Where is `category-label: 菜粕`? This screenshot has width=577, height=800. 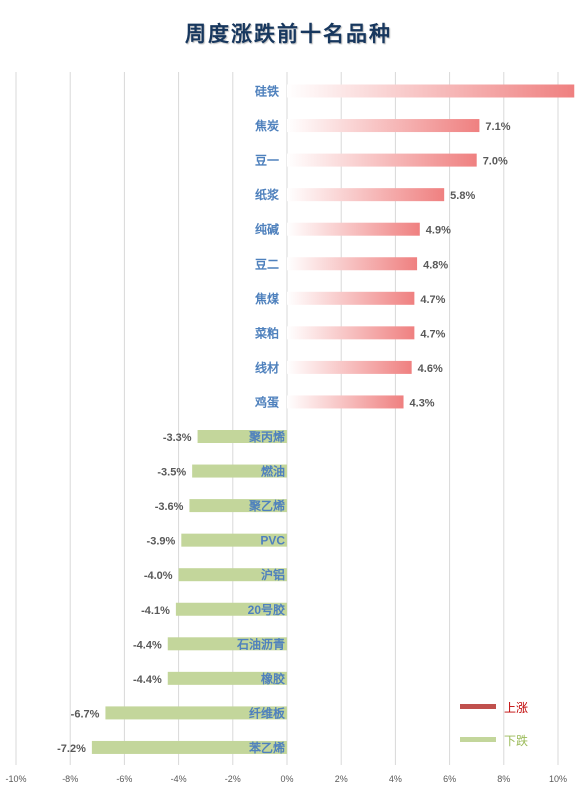 category-label: 菜粕 is located at coordinates (266, 332).